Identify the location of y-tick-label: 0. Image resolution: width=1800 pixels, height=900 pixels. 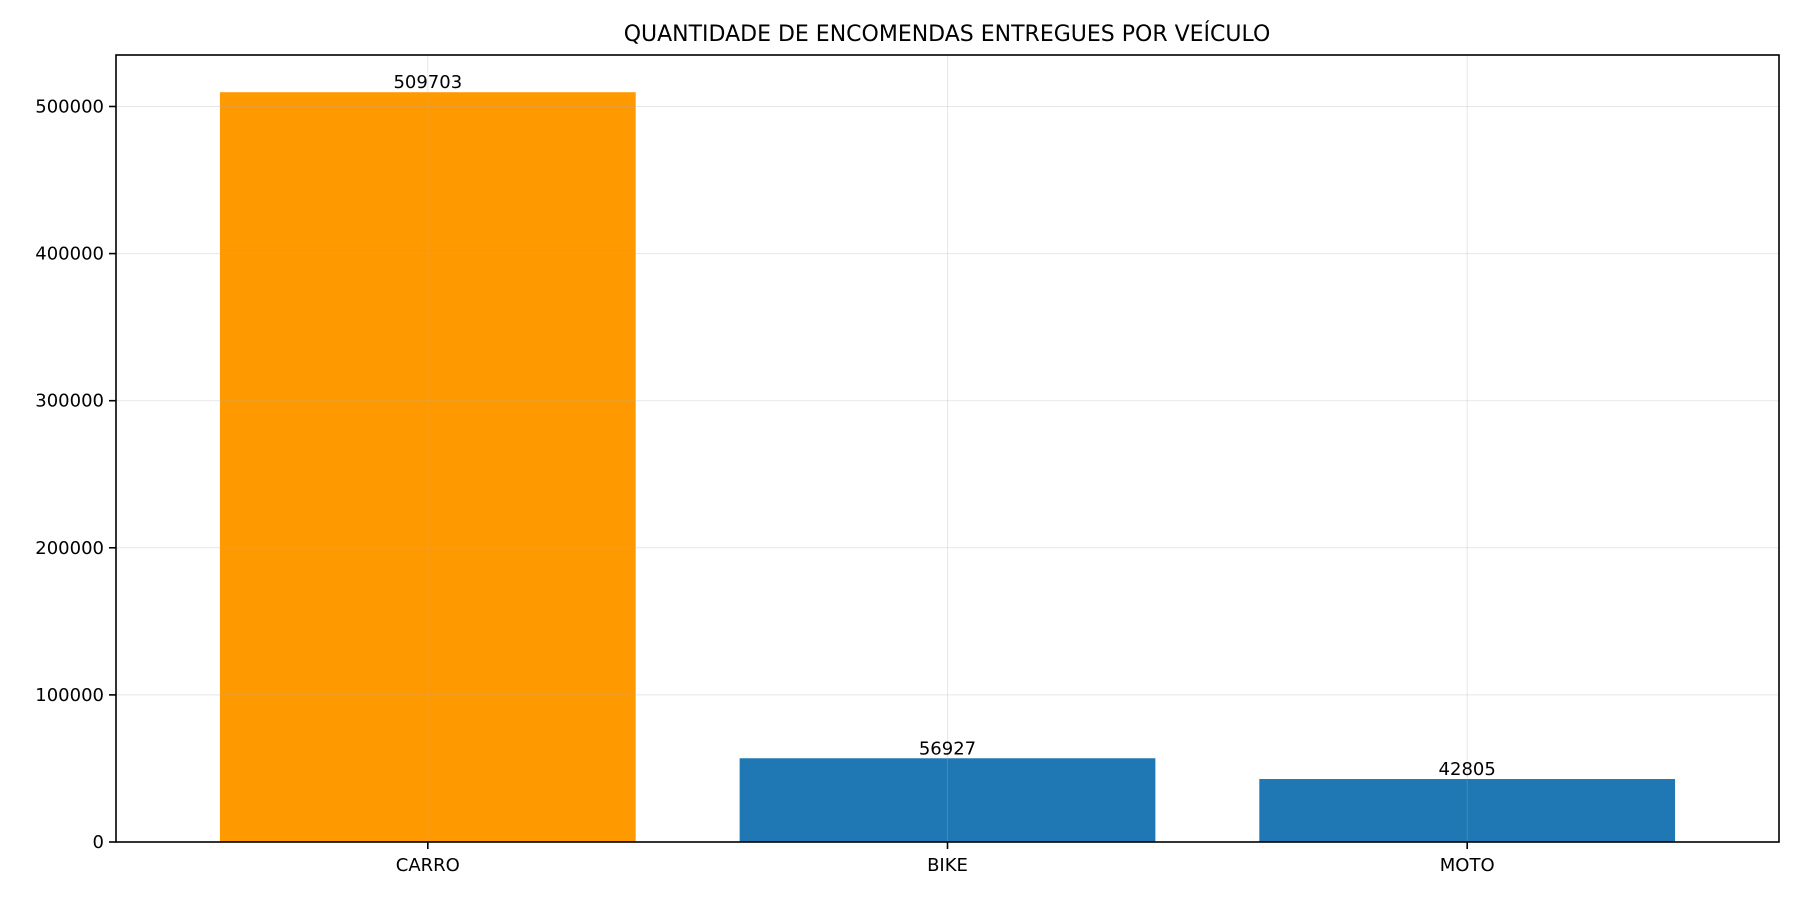
(98, 842).